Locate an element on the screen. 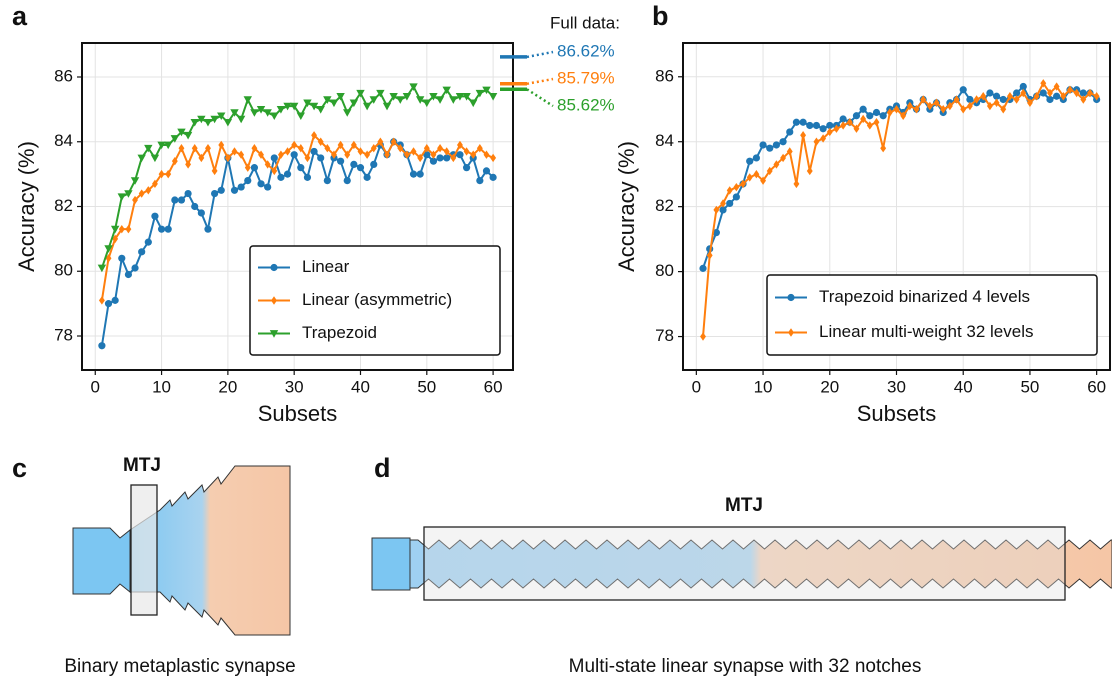 The image size is (1112, 685). x-tick-label: 30 is located at coordinates (896, 386).